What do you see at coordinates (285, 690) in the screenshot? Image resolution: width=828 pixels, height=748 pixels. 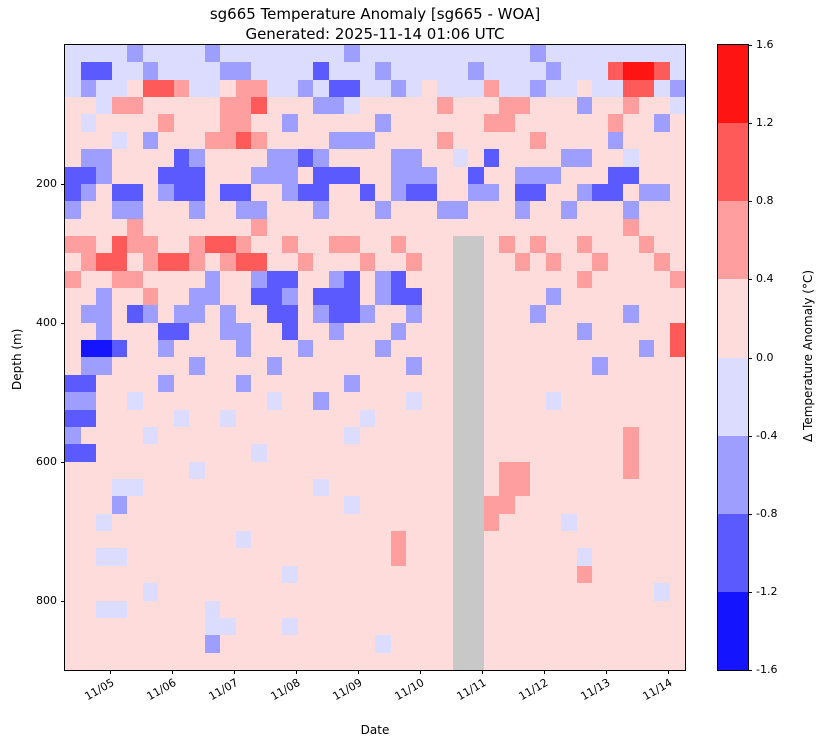 I see `x-tick-label: 11/08` at bounding box center [285, 690].